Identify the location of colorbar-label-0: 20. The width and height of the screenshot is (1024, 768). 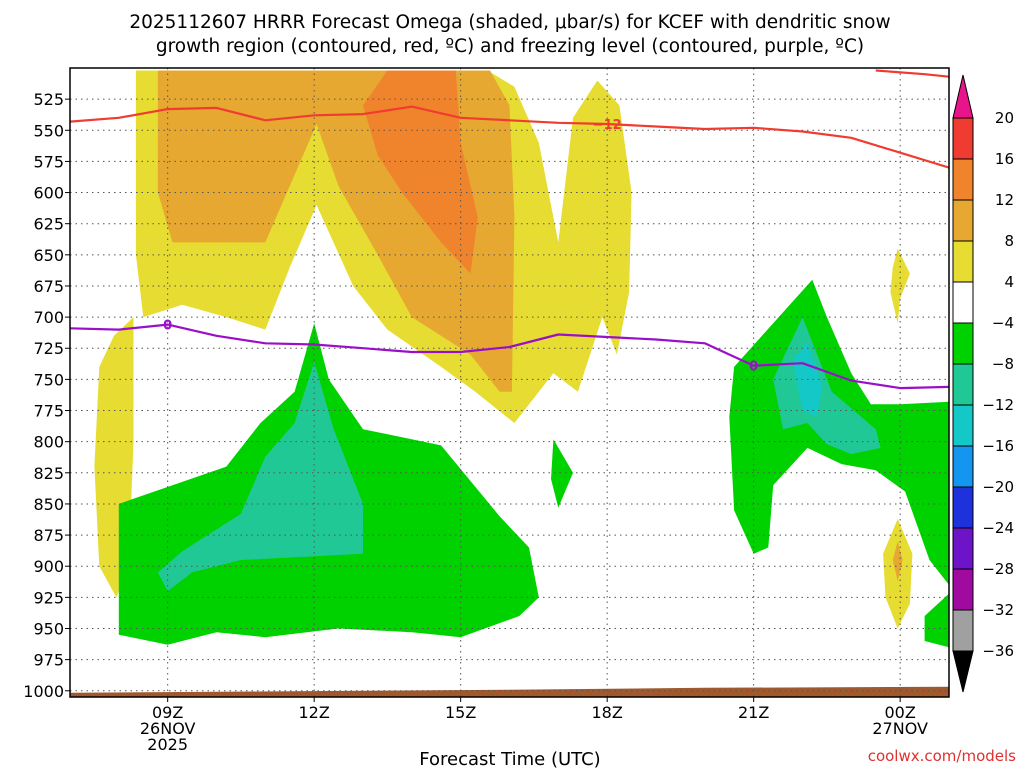
(1004, 118).